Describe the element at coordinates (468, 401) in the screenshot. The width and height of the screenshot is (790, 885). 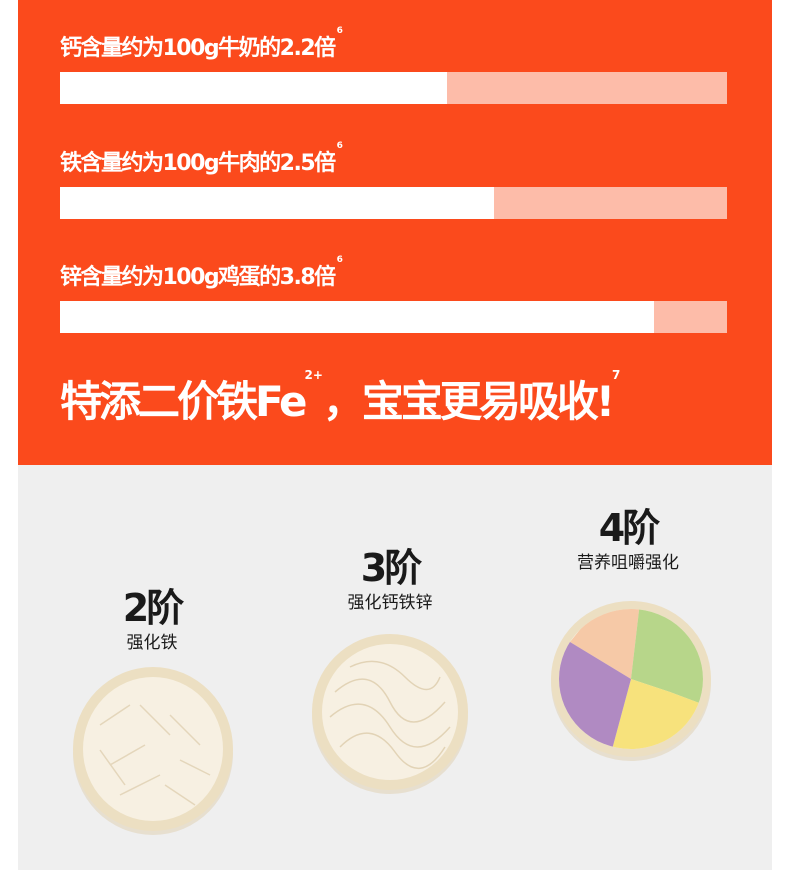
I see `headline-post: ，宝宝更易吸收!` at that location.